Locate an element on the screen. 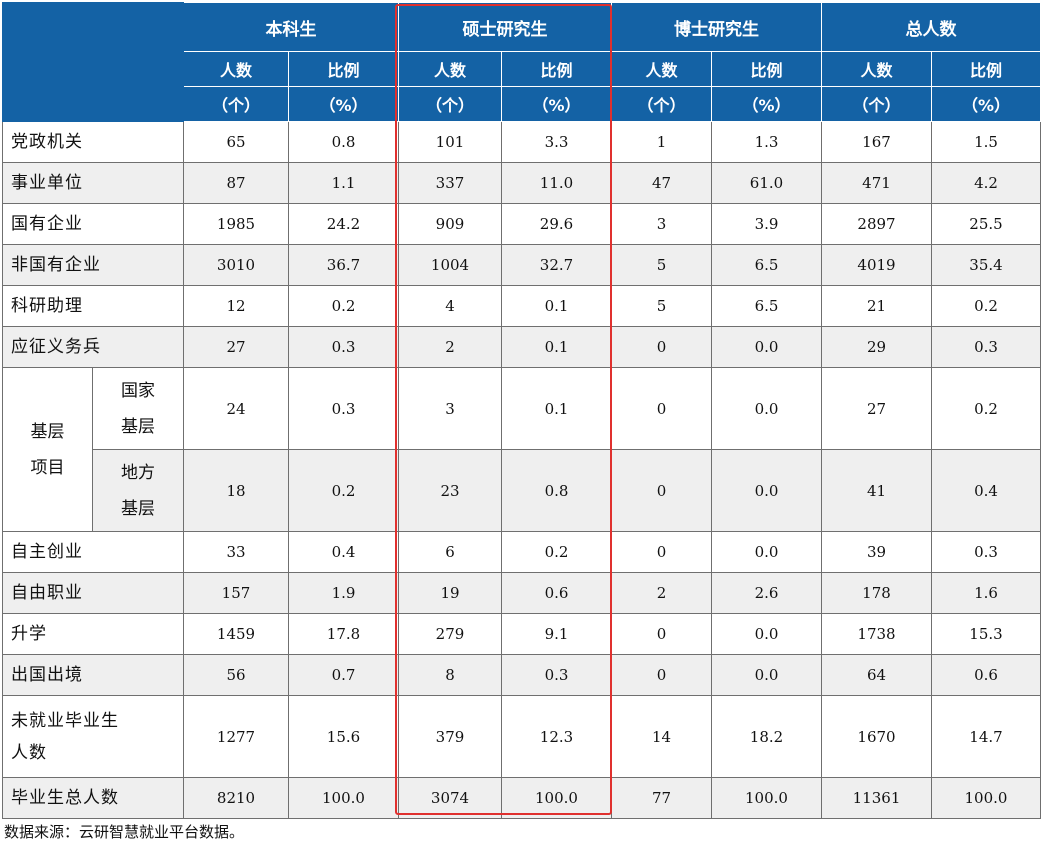 The height and width of the screenshot is (853, 1050). cell: 167 is located at coordinates (876, 142).